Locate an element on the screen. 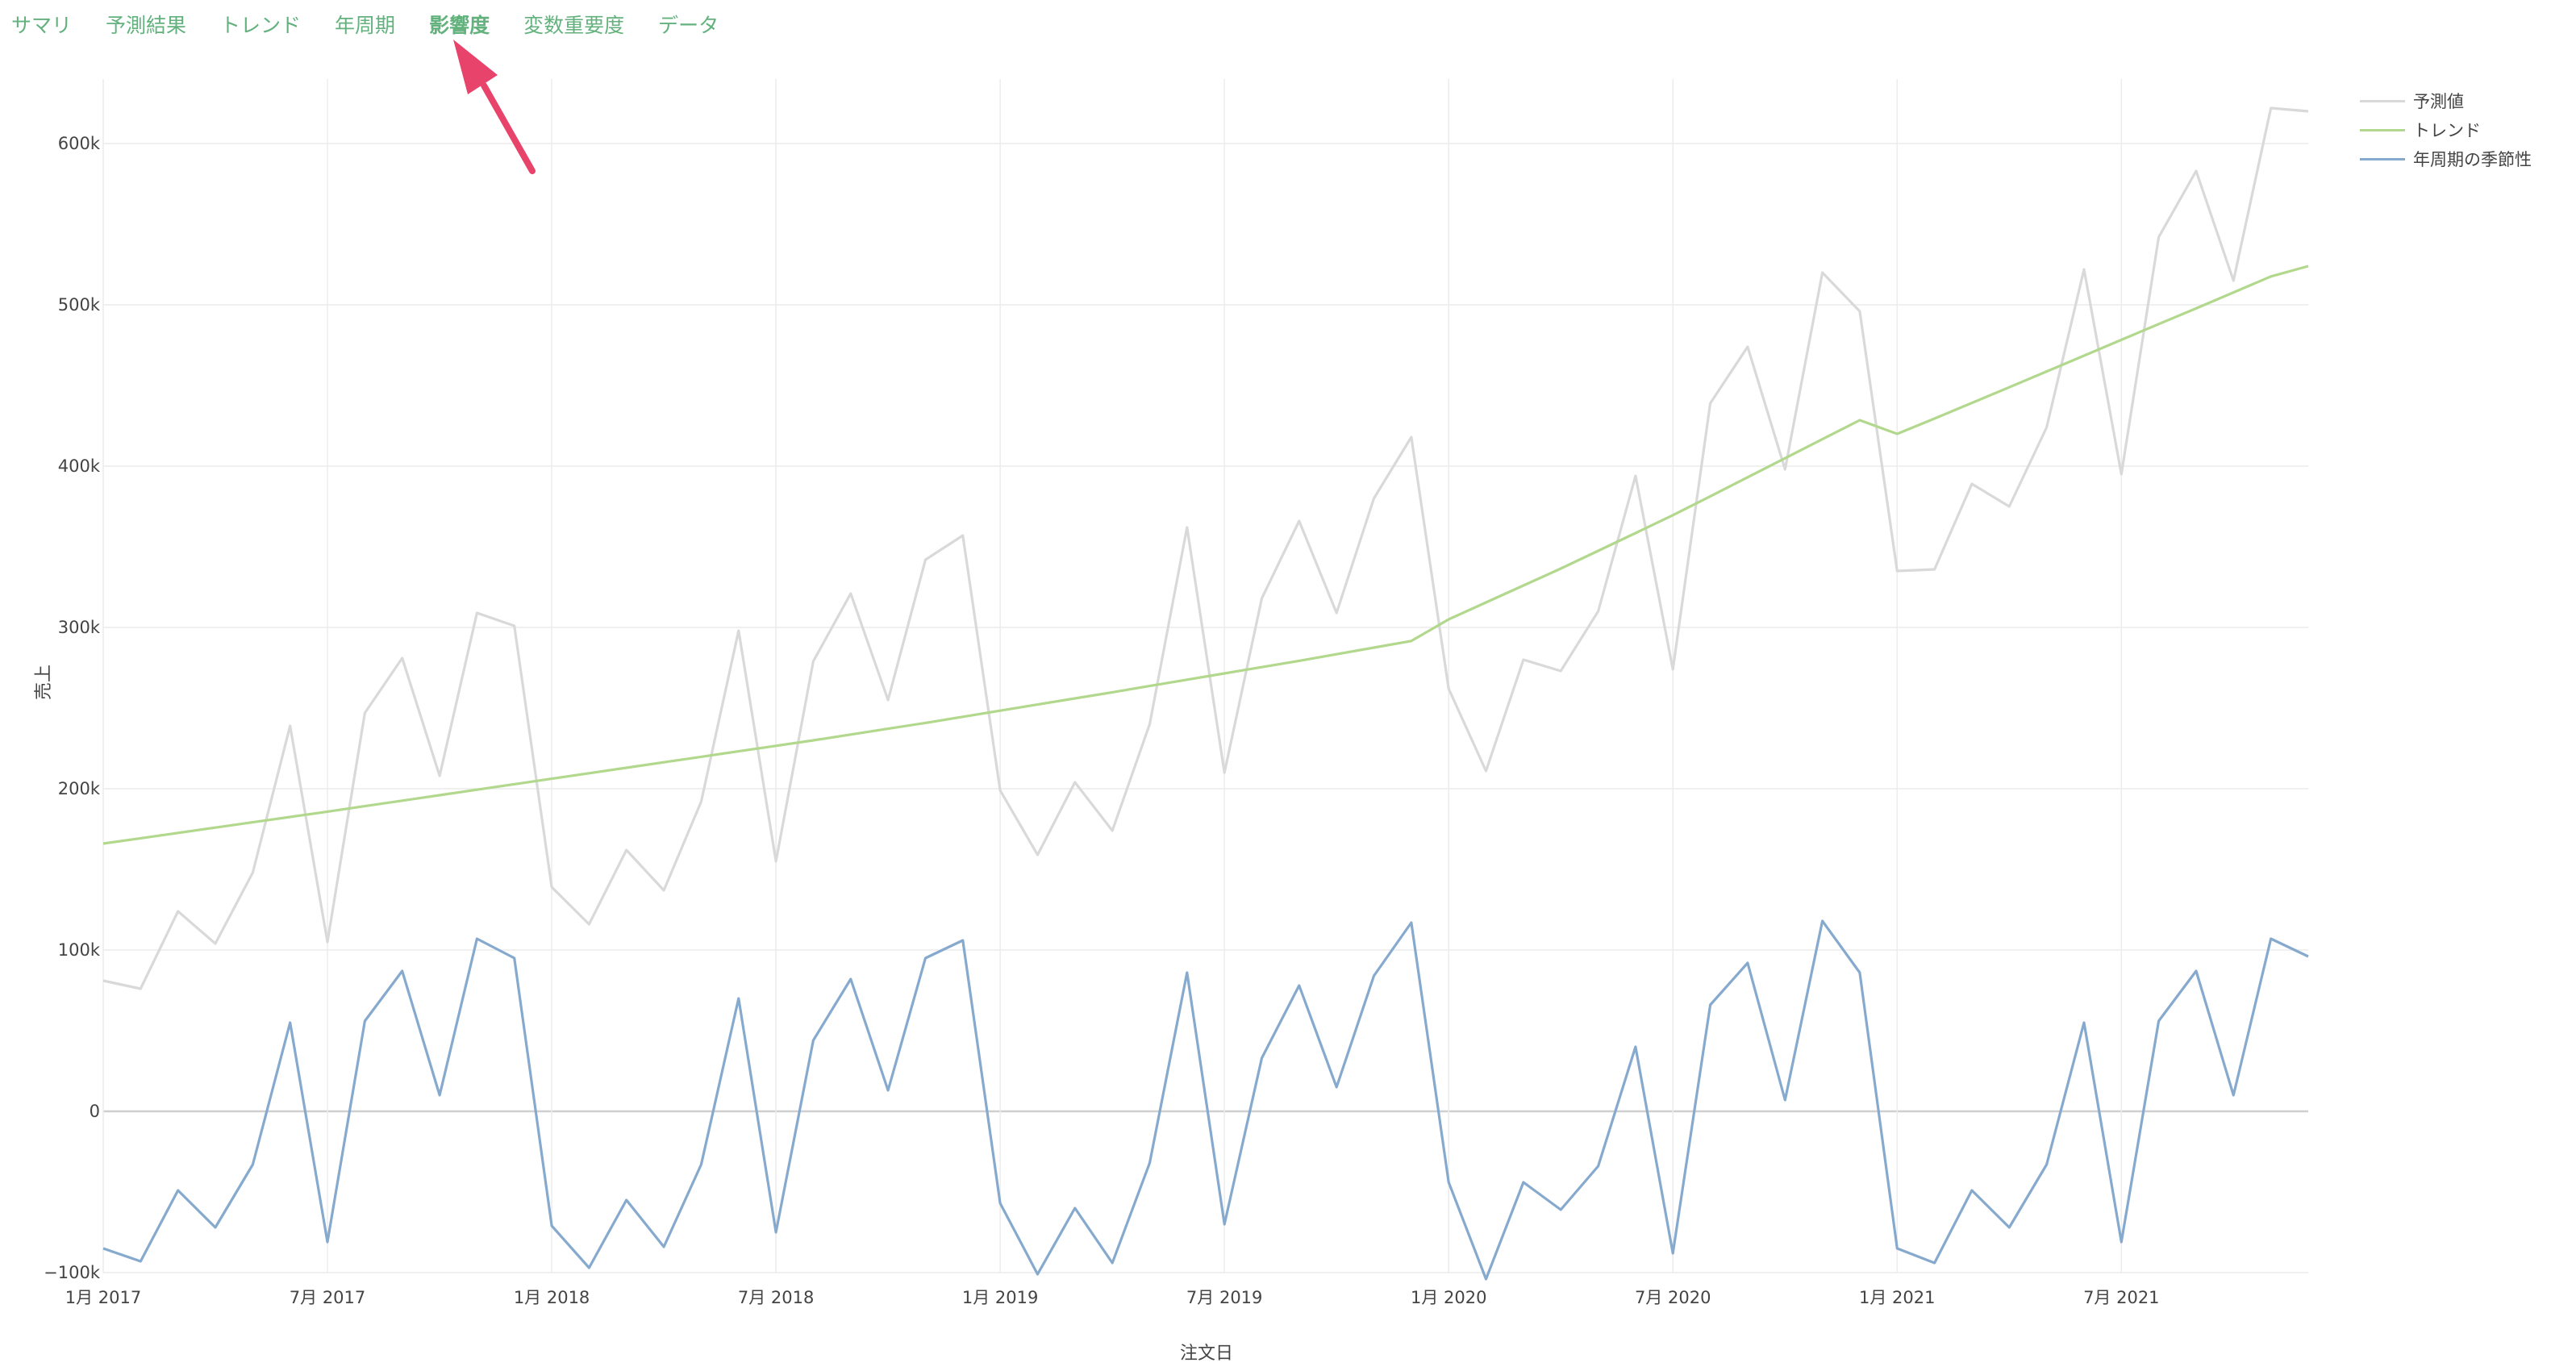 Image resolution: width=2576 pixels, height=1371 pixels. legend-item-yearly-seasonality: 年周期の季節性 is located at coordinates (2446, 159).